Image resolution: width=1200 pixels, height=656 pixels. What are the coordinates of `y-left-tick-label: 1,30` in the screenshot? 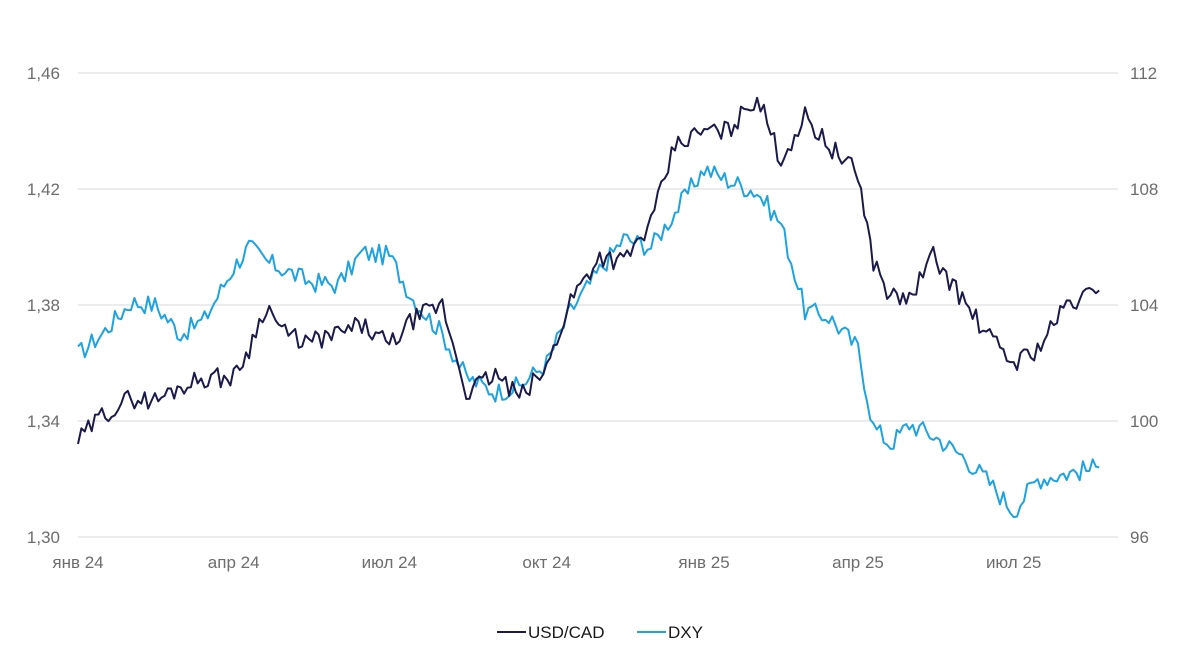 It's located at (43, 537).